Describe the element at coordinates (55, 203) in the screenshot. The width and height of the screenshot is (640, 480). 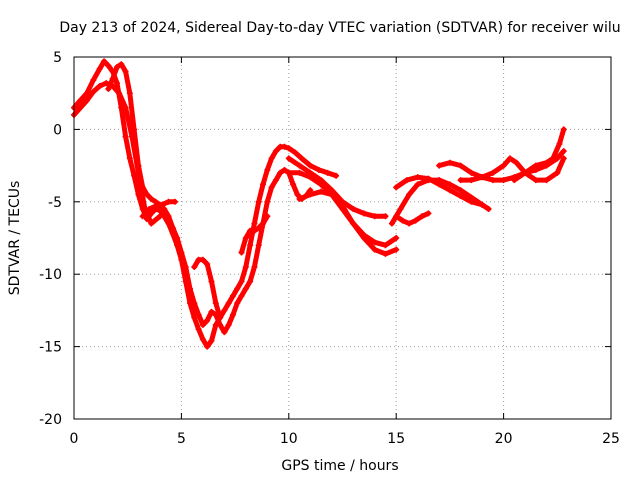
I see `y-tick-label: -5` at that location.